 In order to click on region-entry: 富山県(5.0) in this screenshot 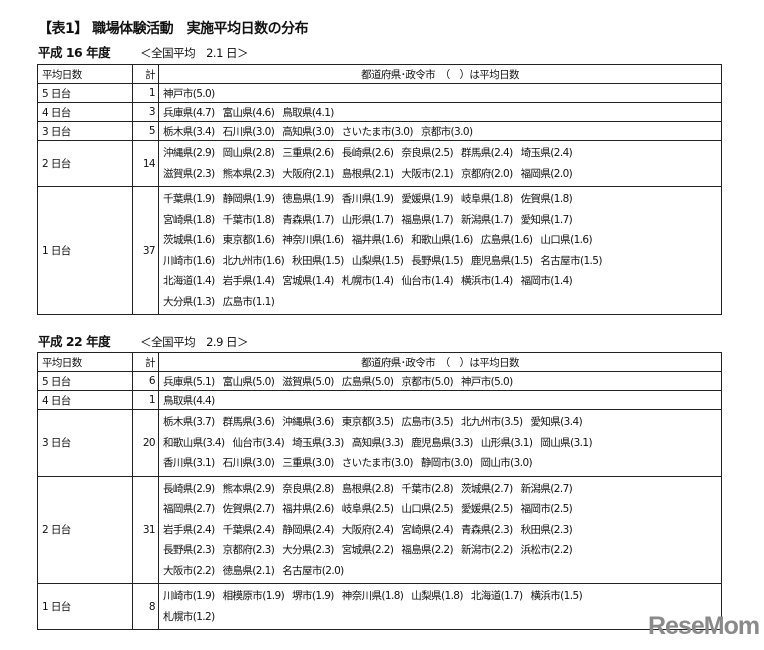, I will do `click(248, 381)`.